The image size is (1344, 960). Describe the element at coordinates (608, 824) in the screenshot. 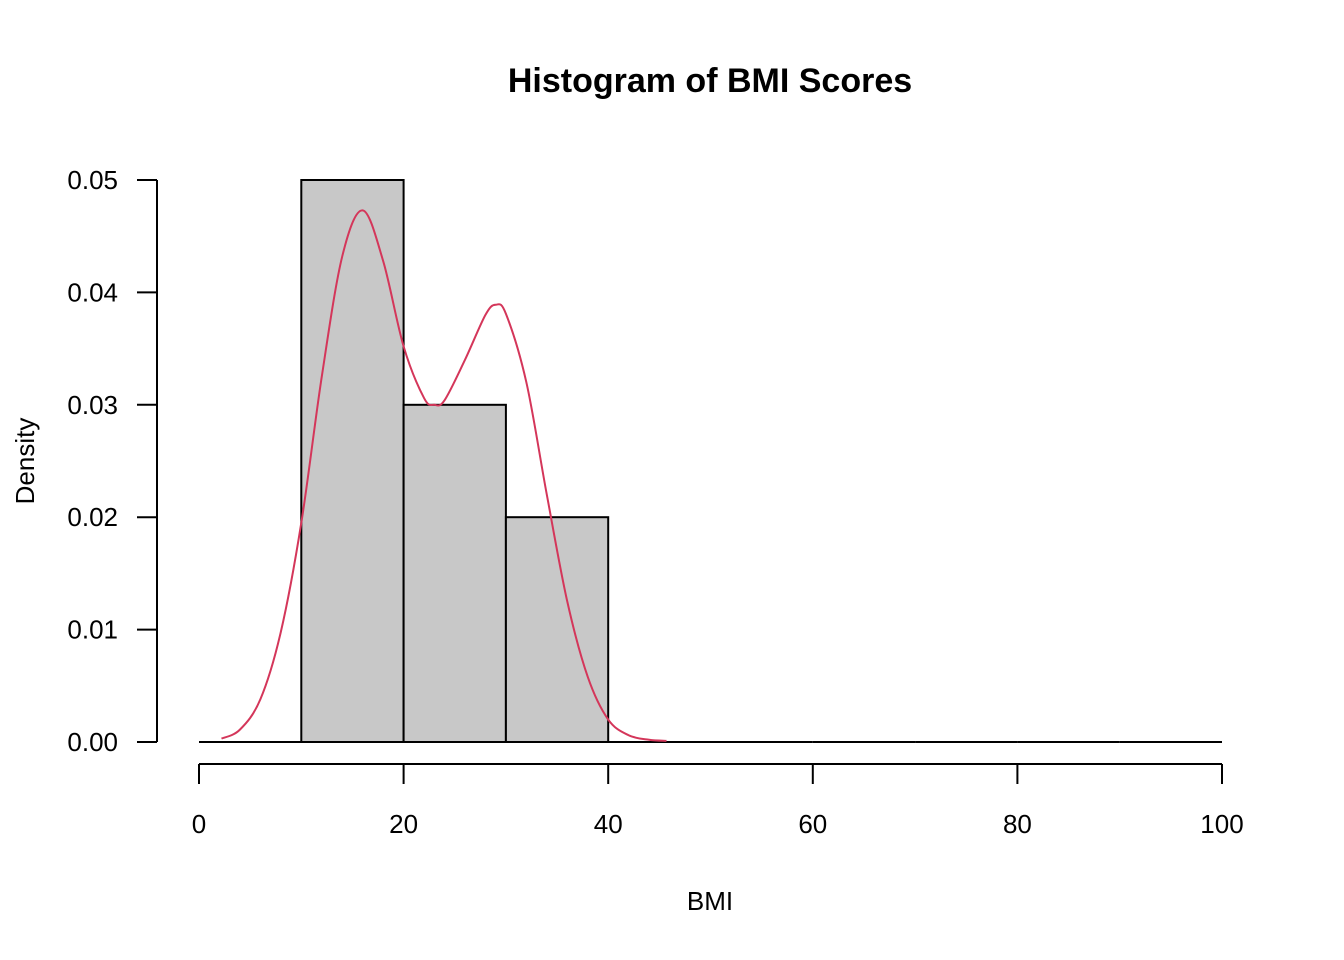

I see `x-tick-label: 40` at that location.